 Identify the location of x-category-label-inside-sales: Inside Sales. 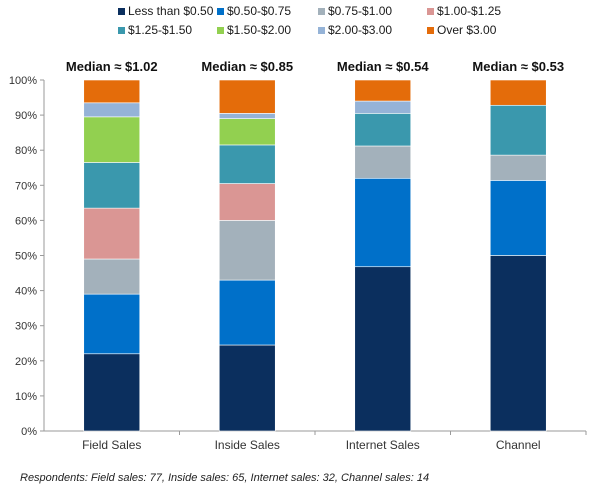
(247, 445).